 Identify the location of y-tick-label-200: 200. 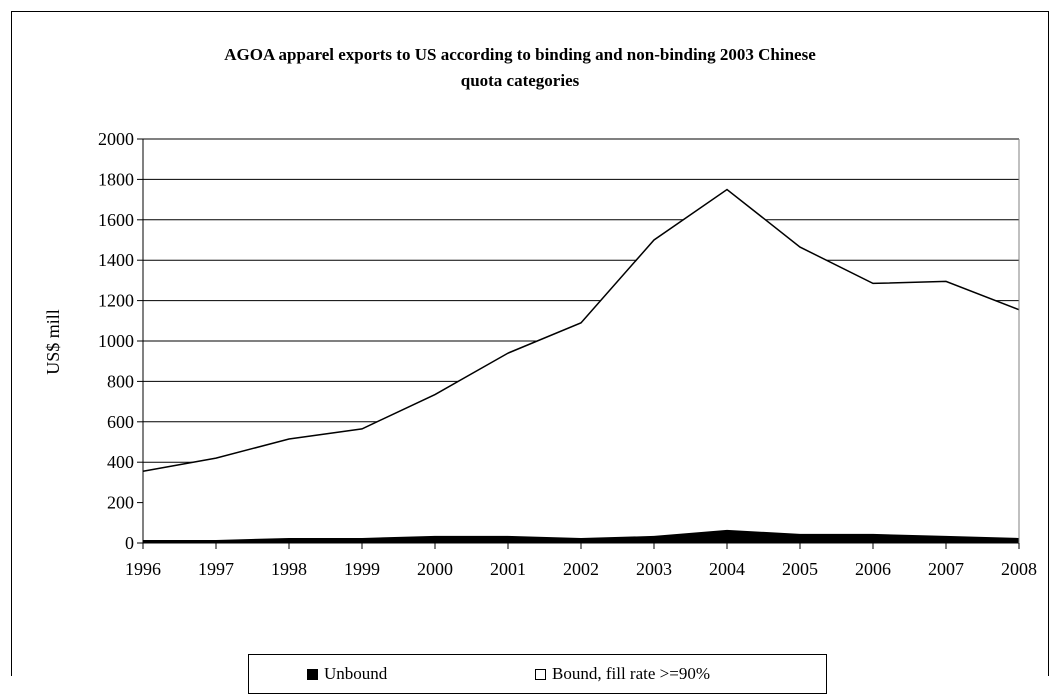
(120, 503).